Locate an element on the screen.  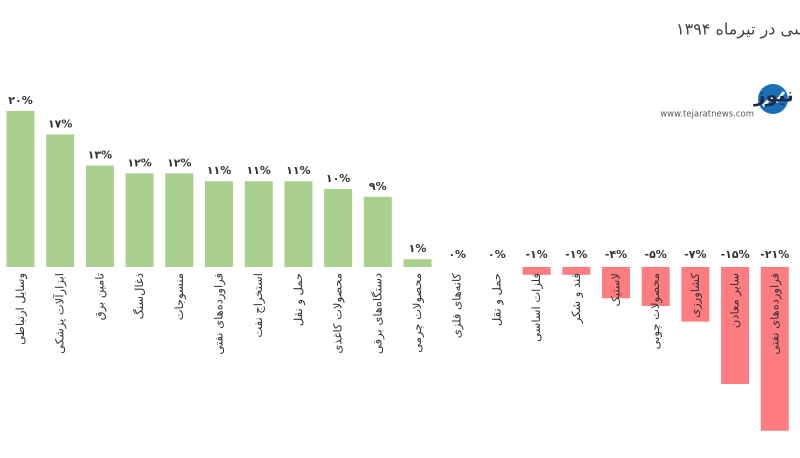
value-label: ۲۰% is located at coordinates (20, 100).